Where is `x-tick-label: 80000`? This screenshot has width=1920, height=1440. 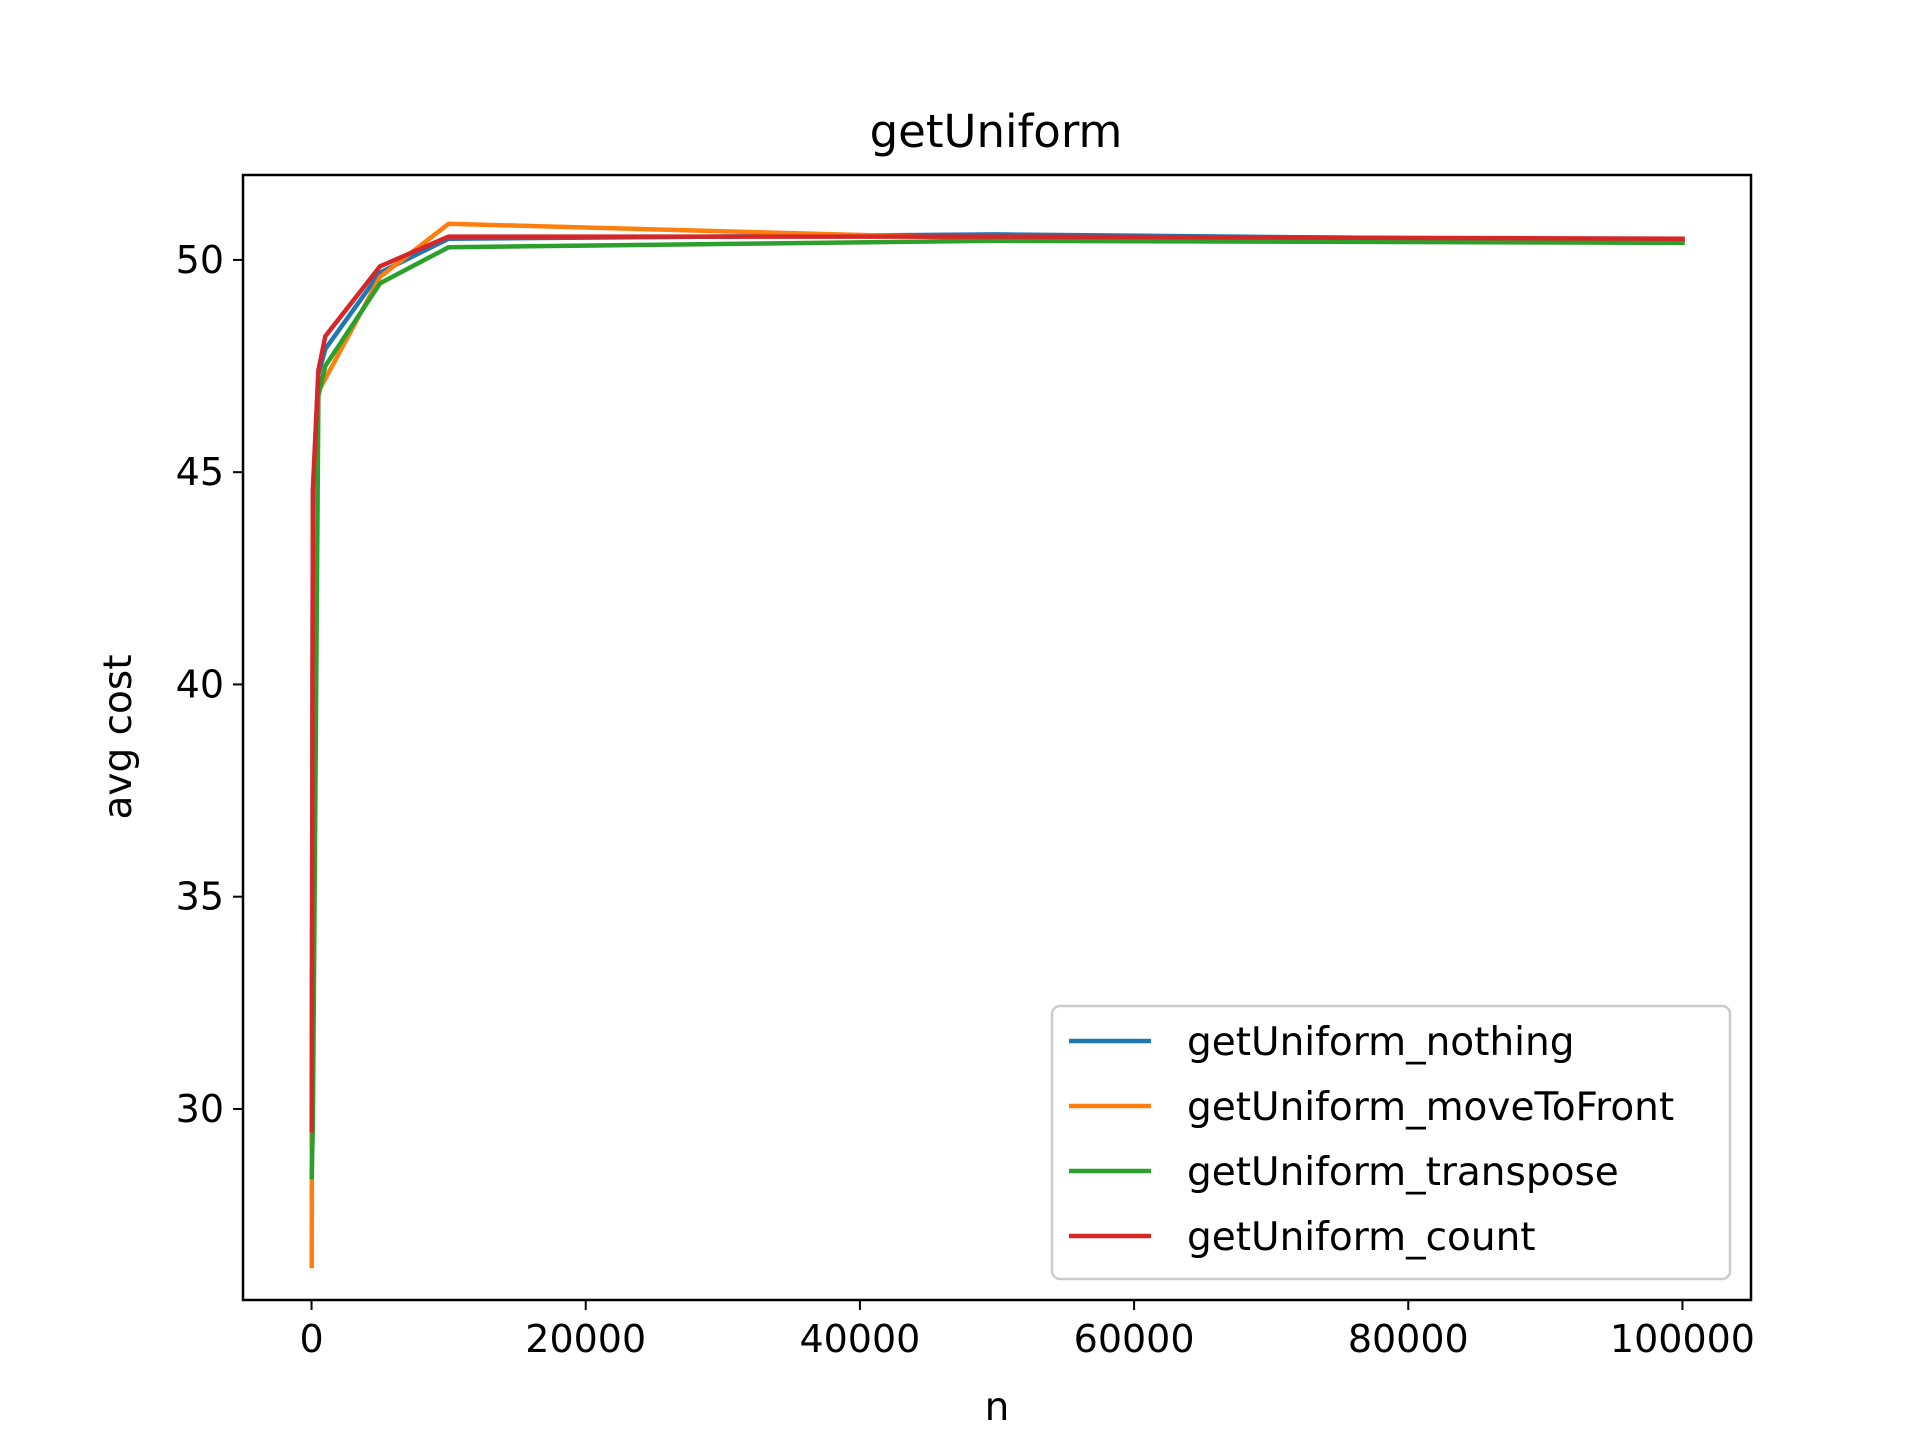 x-tick-label: 80000 is located at coordinates (1408, 1339).